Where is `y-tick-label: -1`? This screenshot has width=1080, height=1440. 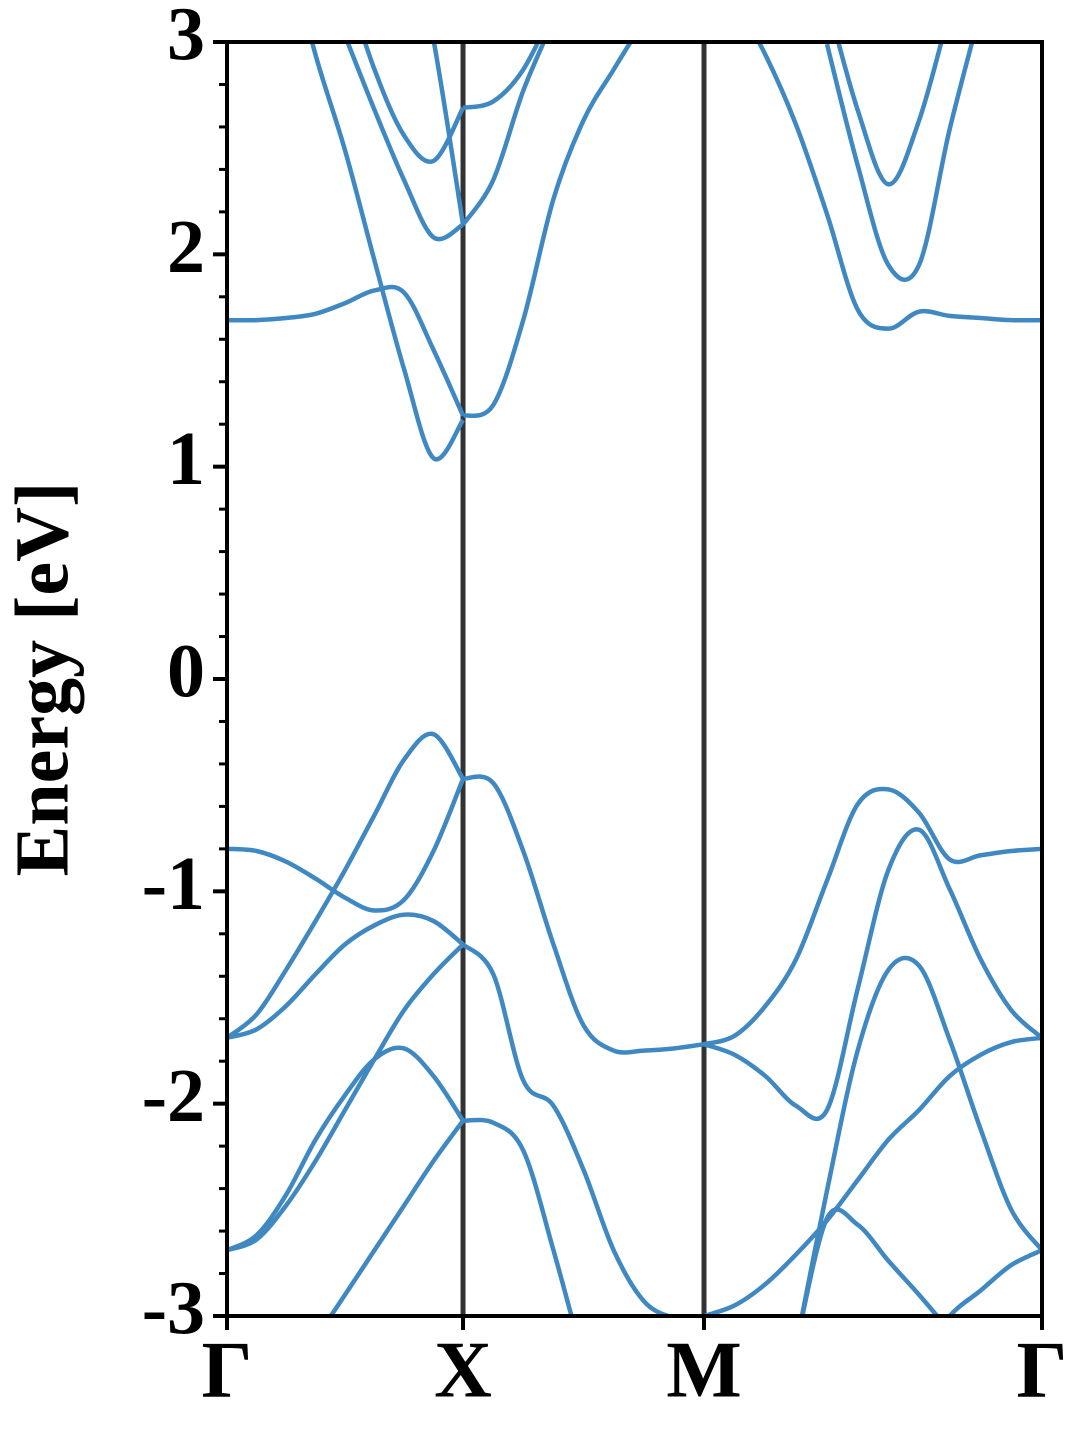 y-tick-label: -1 is located at coordinates (173, 884).